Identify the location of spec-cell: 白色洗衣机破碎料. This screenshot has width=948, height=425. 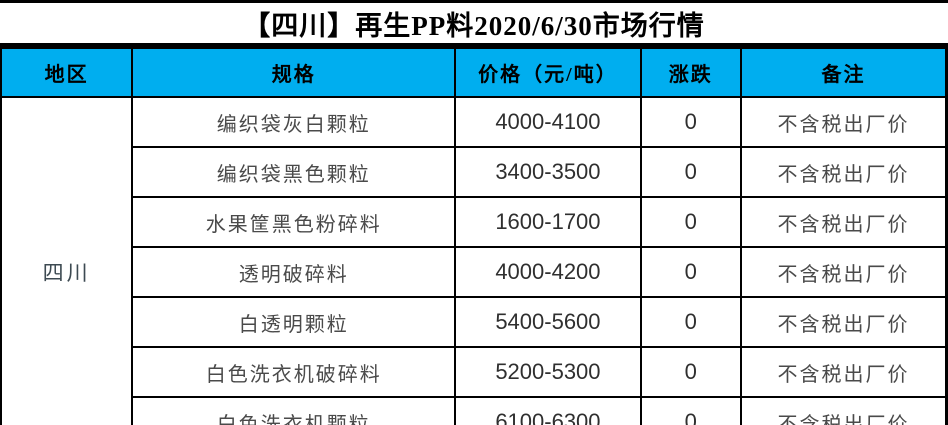
(294, 372).